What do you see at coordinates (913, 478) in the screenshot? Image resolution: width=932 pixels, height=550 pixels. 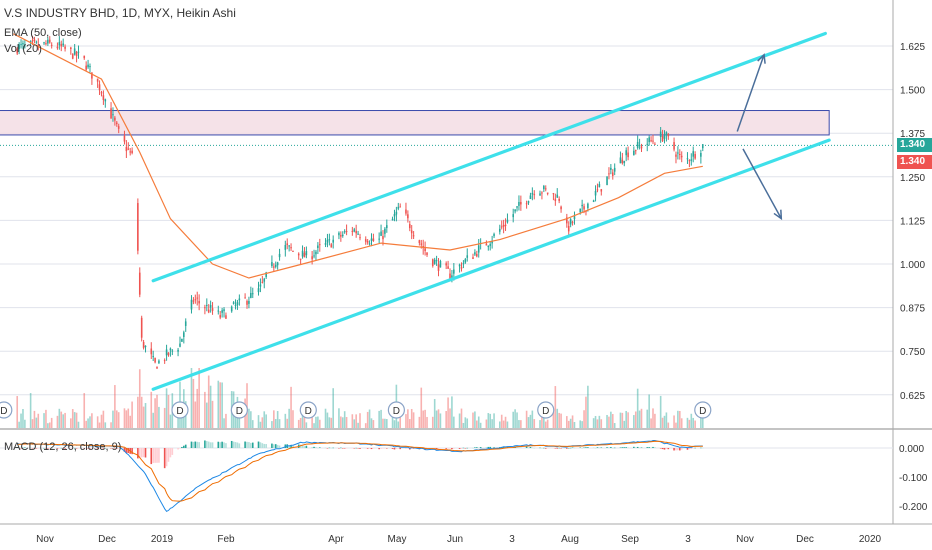 I see `macd-axis-label: -0.100` at bounding box center [913, 478].